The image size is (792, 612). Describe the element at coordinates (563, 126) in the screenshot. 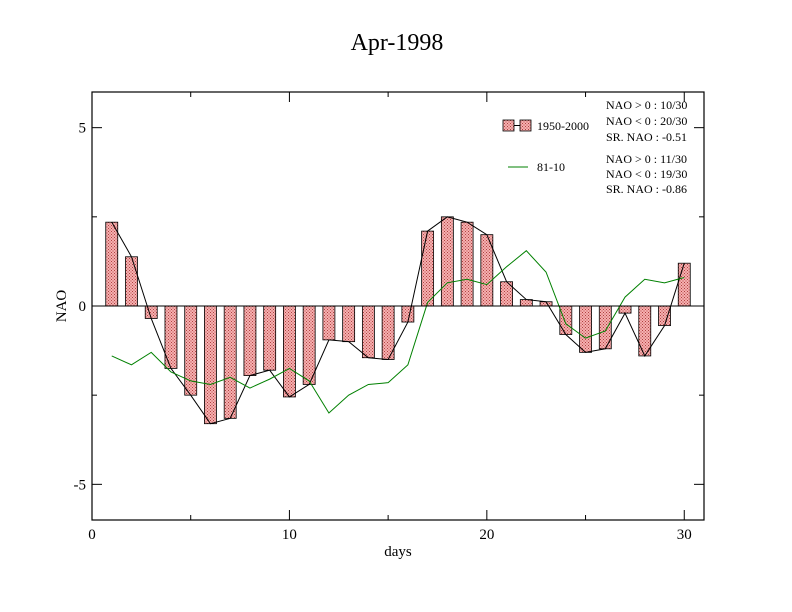

I see `legend-label-1950-2000: 1950-2000` at that location.